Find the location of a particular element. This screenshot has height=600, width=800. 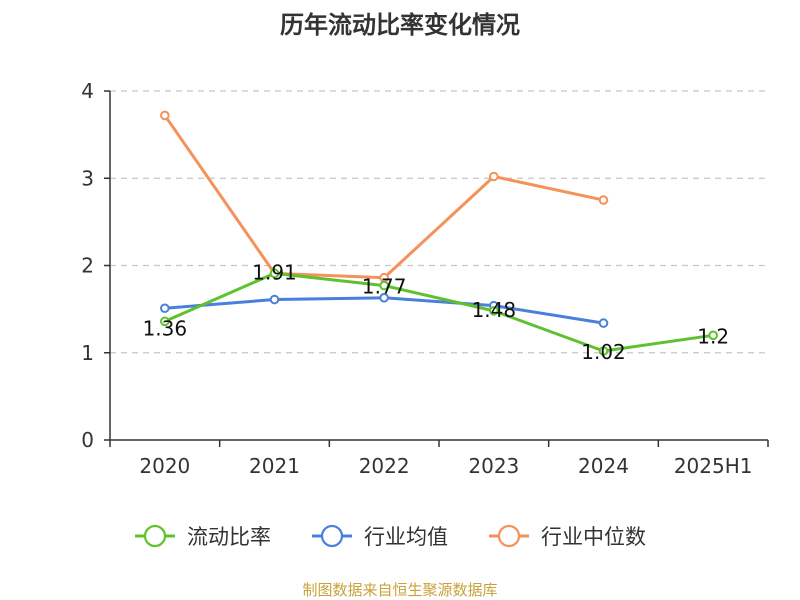

data-label: 1.91 is located at coordinates (274, 272).